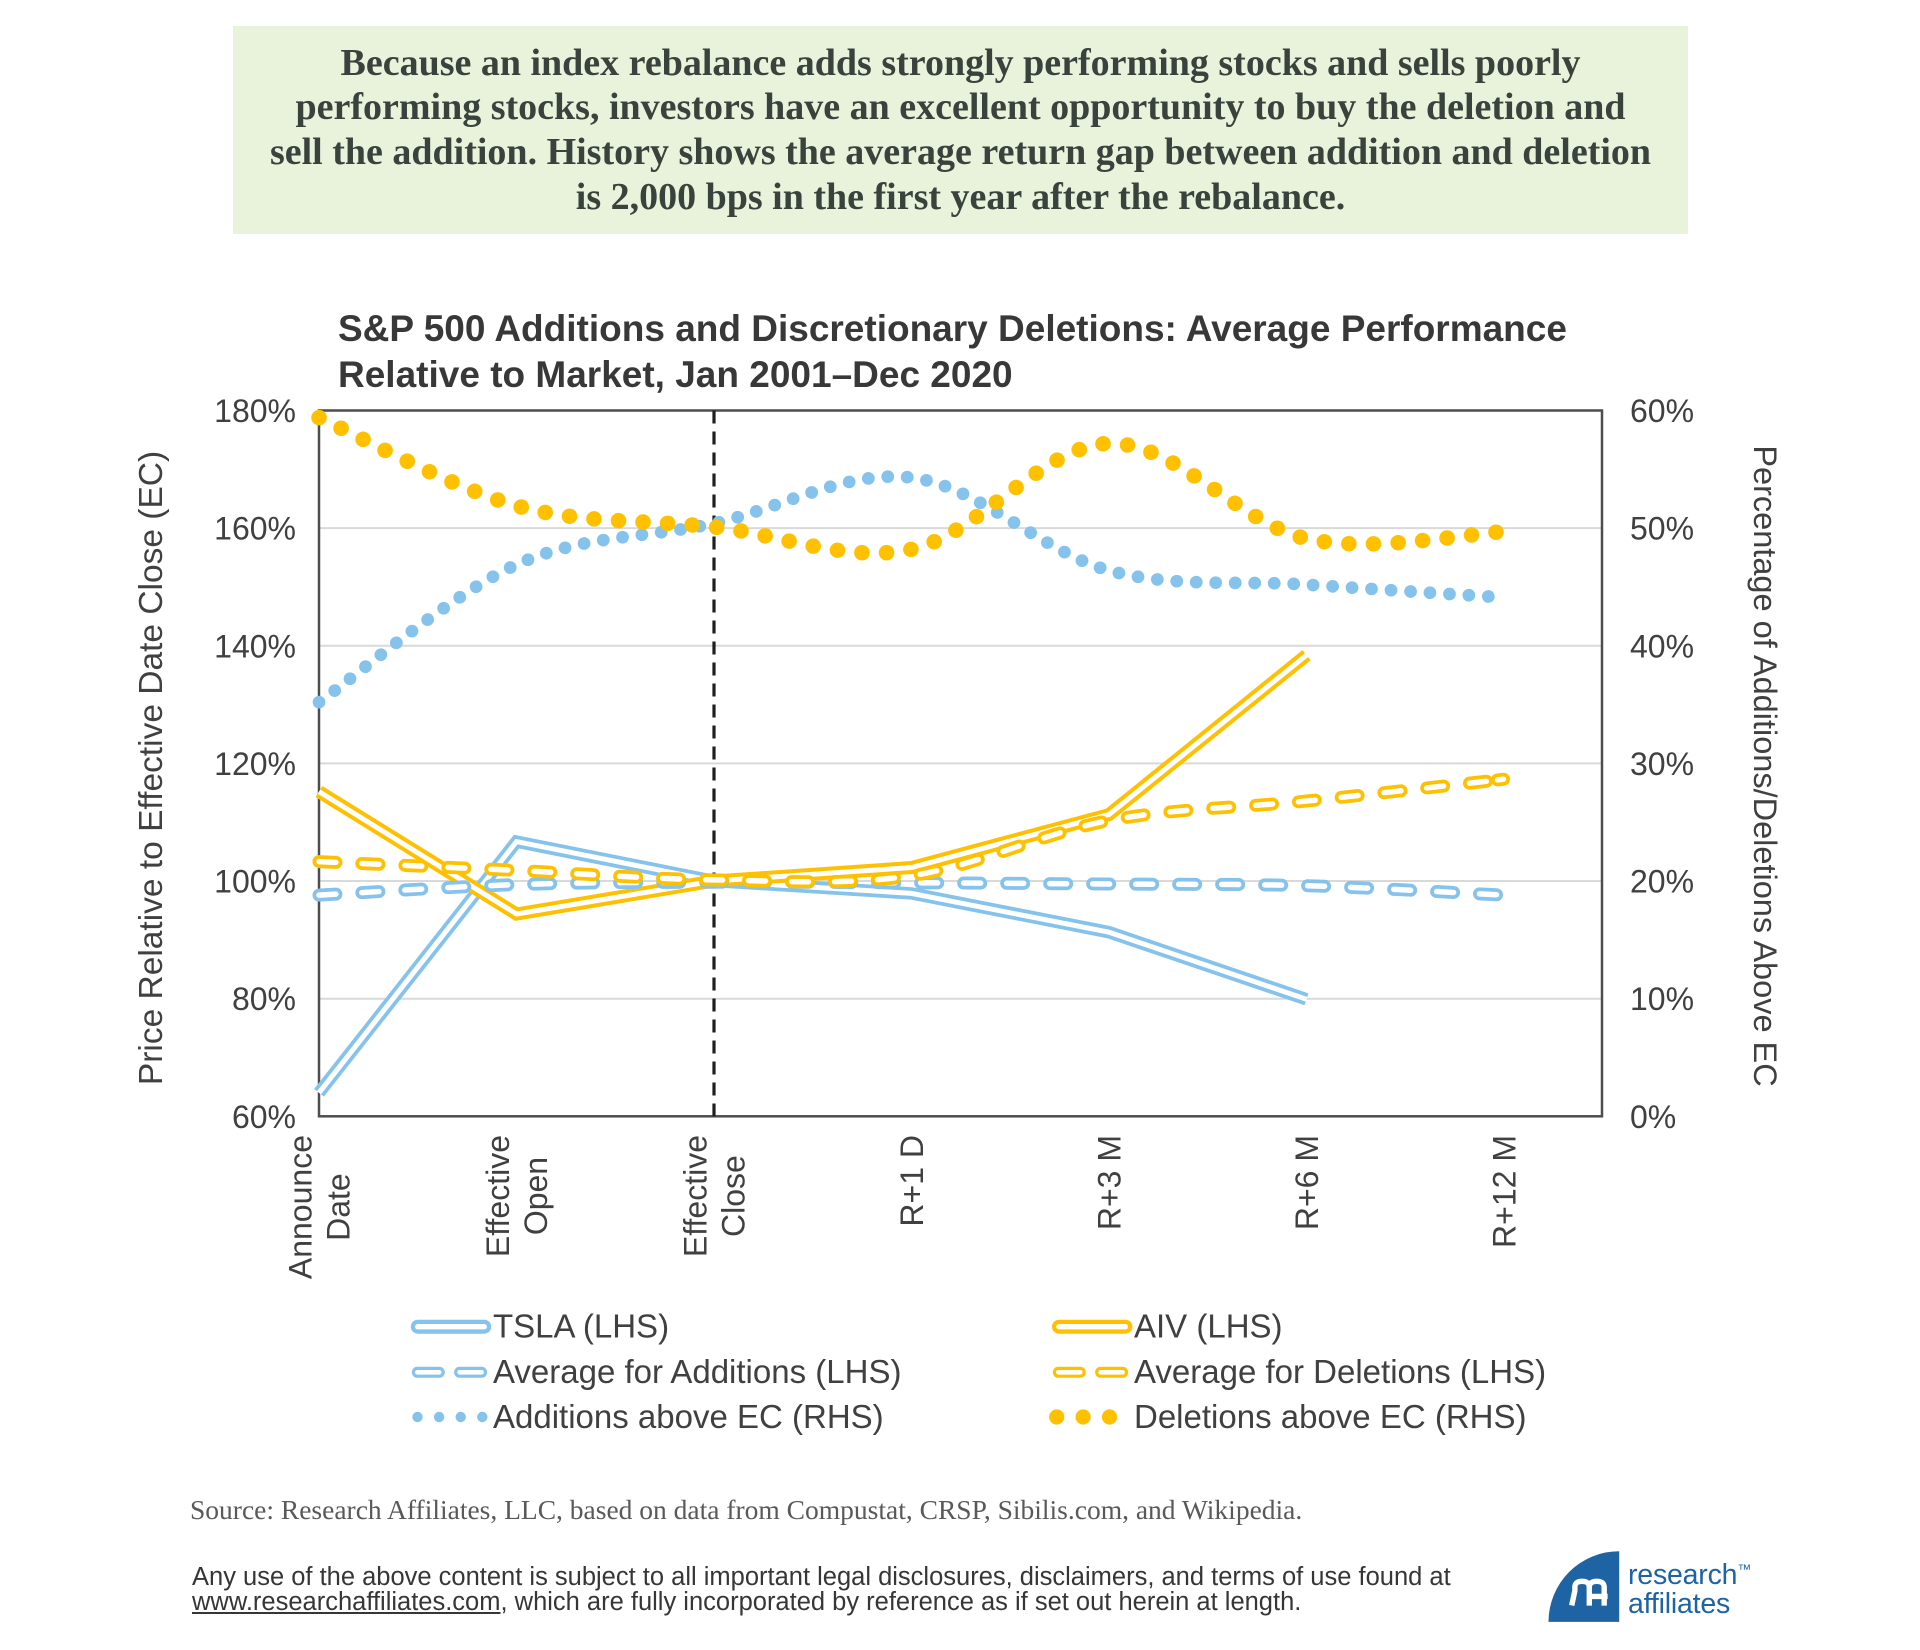 Image resolution: width=1920 pixels, height=1650 pixels. I want to click on svg-text: 40%, so click(1662, 646).